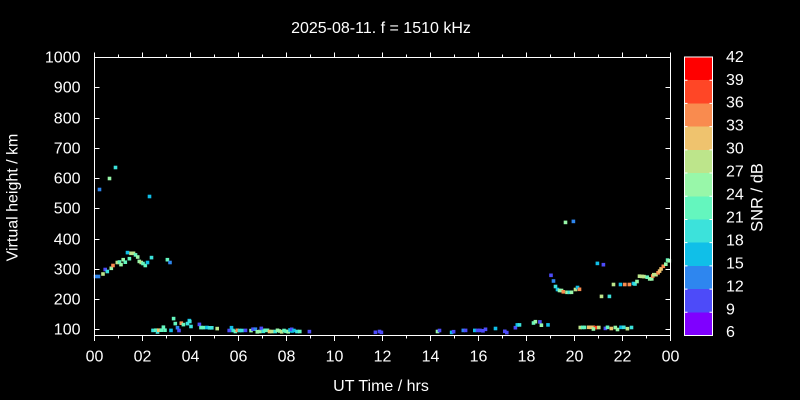 This screenshot has height=400, width=800. What do you see at coordinates (735, 149) in the screenshot?
I see `svg-text: 30` at bounding box center [735, 149].